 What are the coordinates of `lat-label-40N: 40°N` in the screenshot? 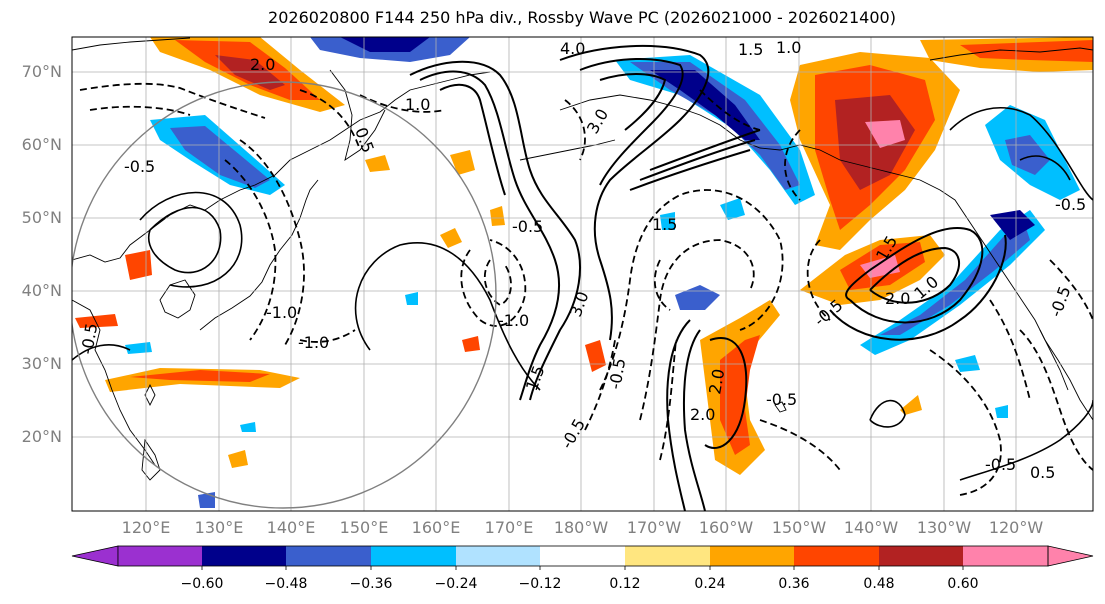 It's located at (41, 290).